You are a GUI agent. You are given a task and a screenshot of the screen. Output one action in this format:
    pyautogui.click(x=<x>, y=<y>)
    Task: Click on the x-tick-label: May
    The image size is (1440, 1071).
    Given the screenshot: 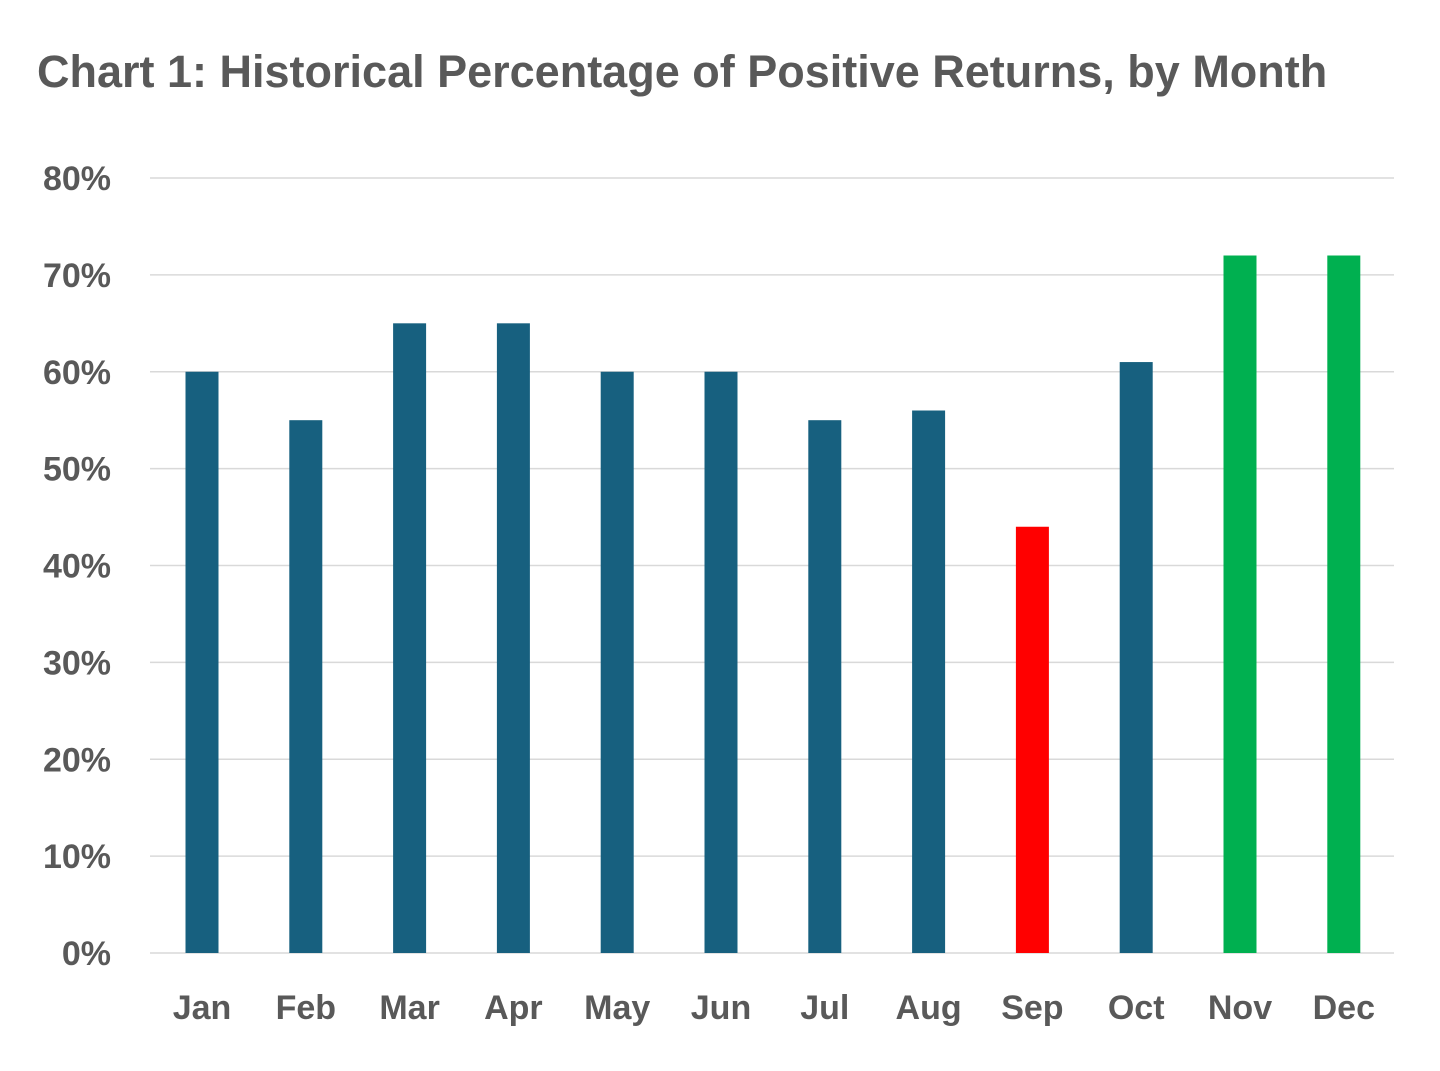 What is the action you would take?
    pyautogui.click(x=617, y=1008)
    